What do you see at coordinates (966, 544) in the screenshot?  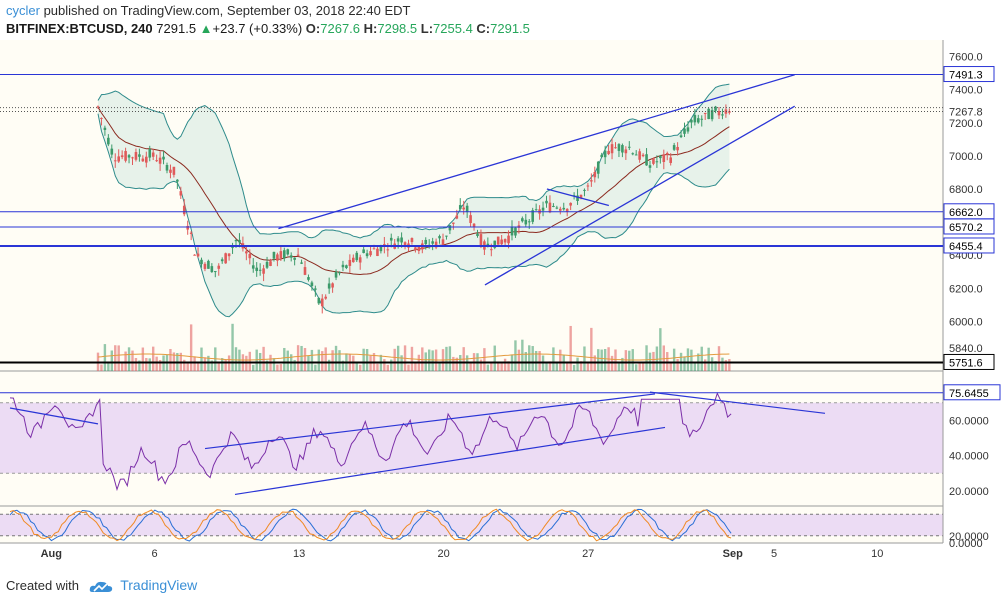 I see `stoch-tick-label: 0.0000` at bounding box center [966, 544].